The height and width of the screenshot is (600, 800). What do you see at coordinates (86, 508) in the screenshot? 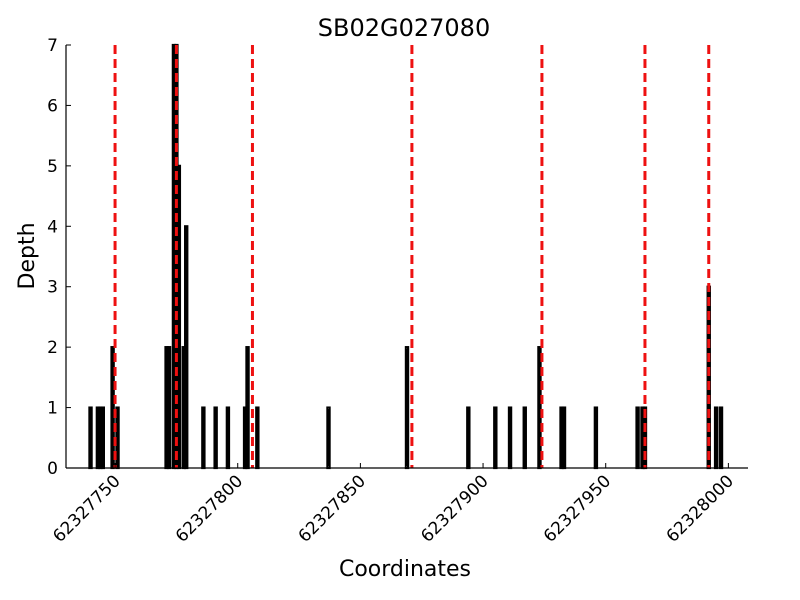
I see `x-tick-label: 62327750` at bounding box center [86, 508].